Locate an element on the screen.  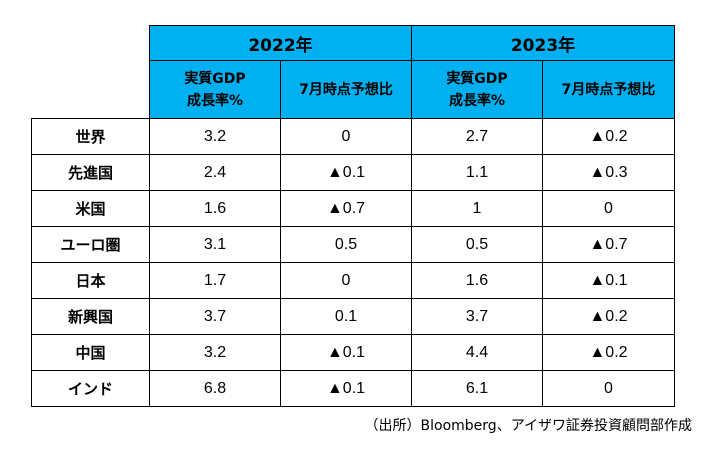
table-row: 新興国 3.7 0.1 3.7 ▲0.2 is located at coordinates (353, 316).